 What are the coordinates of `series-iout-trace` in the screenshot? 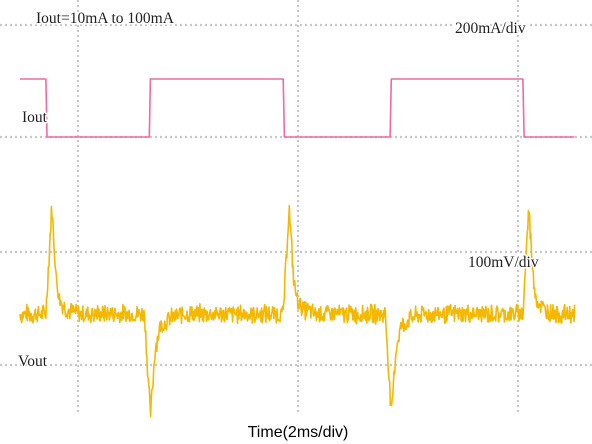 It's located at (297, 108).